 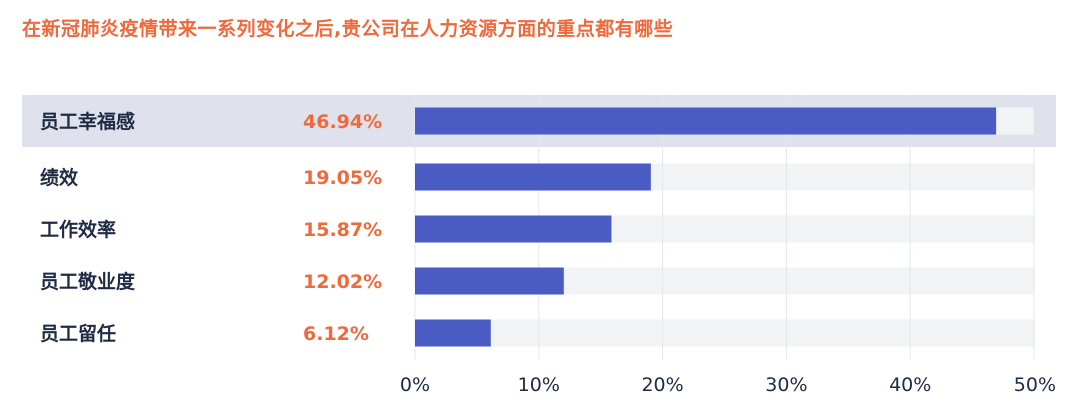 I want to click on category-label: 员工幸福感, so click(x=87, y=121).